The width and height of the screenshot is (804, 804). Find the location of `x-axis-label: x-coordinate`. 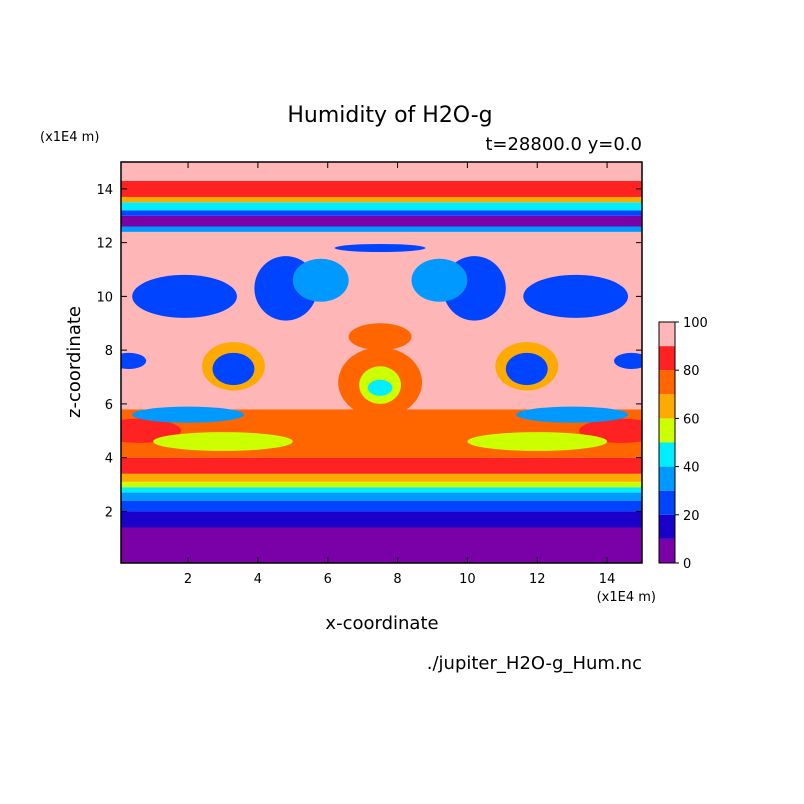

x-axis-label: x-coordinate is located at coordinates (381, 623).